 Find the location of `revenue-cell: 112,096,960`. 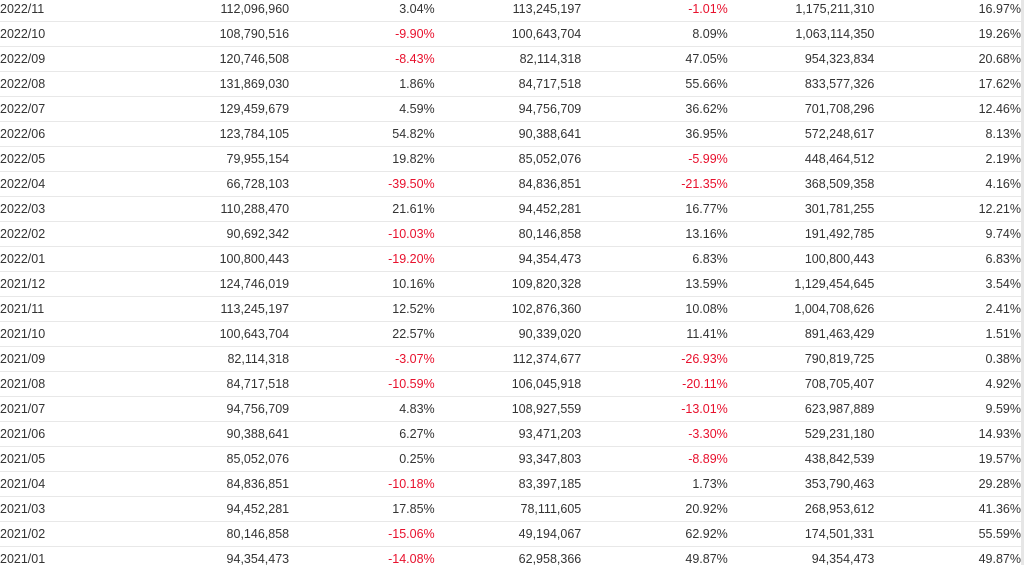

revenue-cell: 112,096,960 is located at coordinates (216, 11).